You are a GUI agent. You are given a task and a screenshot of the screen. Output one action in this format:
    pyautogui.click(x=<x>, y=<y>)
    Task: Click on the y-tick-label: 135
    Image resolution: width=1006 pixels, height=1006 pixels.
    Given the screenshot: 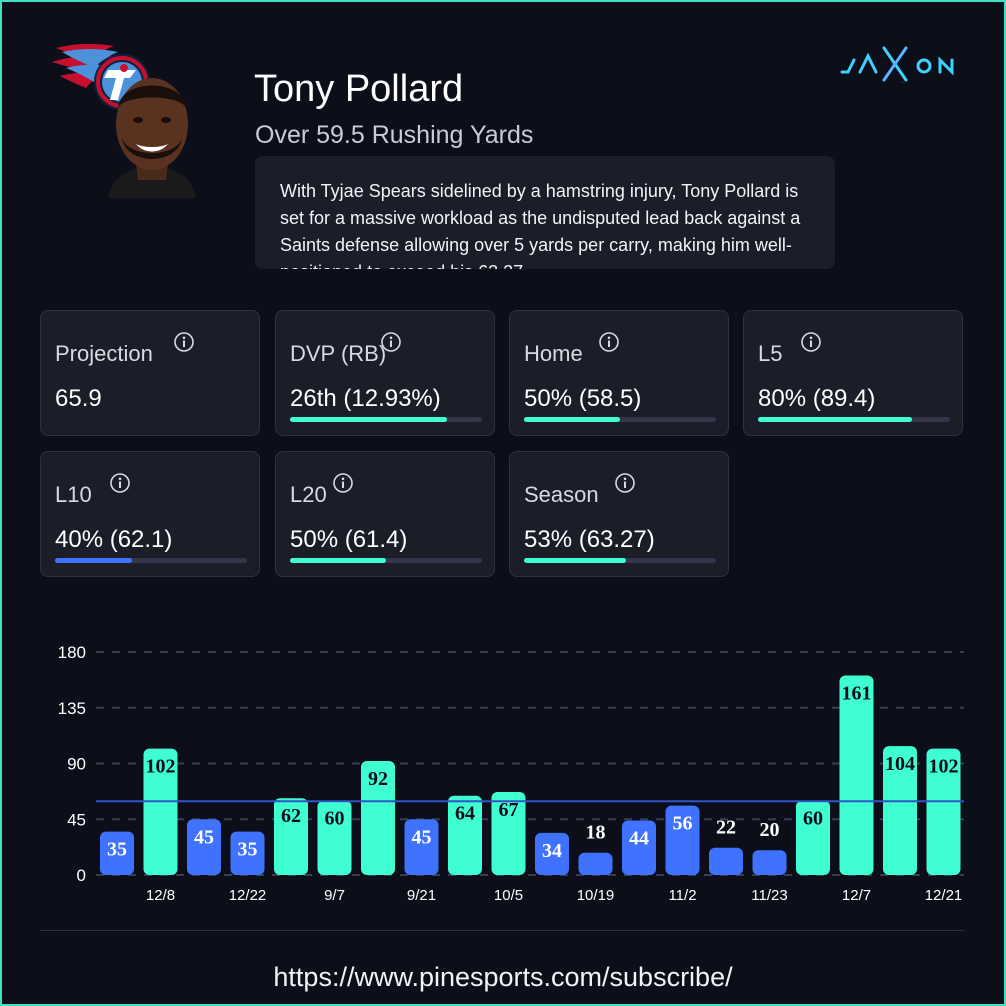 What is the action you would take?
    pyautogui.click(x=72, y=708)
    